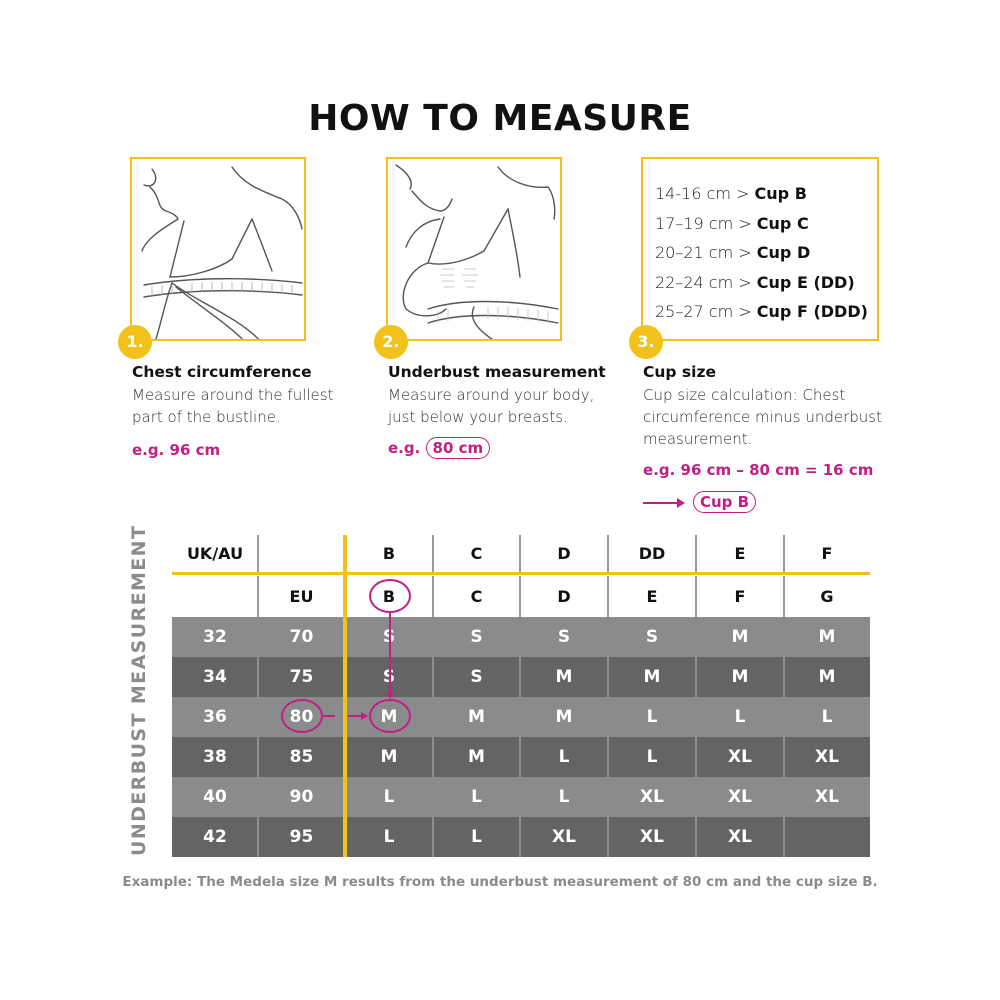 The width and height of the screenshot is (1000, 1000). I want to click on step-heading: Chest circumference, so click(222, 372).